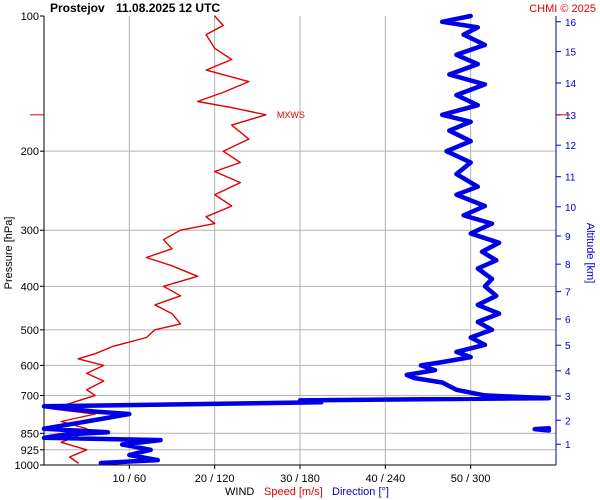 This screenshot has width=600, height=500. I want to click on altitude-tick-label: 2, so click(568, 421).